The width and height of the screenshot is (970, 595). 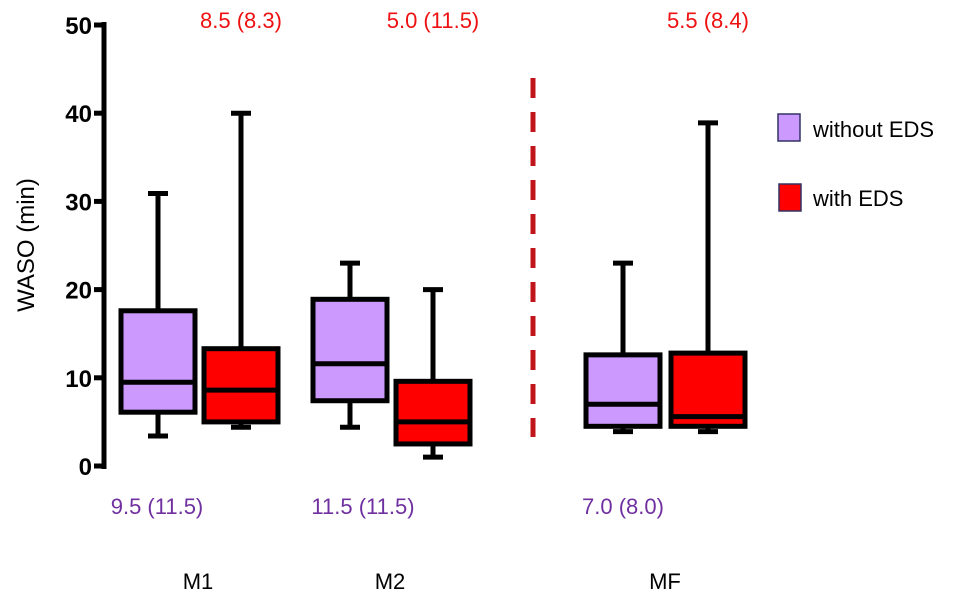 What do you see at coordinates (873, 129) in the screenshot?
I see `legend-label-without-eds: without EDS` at bounding box center [873, 129].